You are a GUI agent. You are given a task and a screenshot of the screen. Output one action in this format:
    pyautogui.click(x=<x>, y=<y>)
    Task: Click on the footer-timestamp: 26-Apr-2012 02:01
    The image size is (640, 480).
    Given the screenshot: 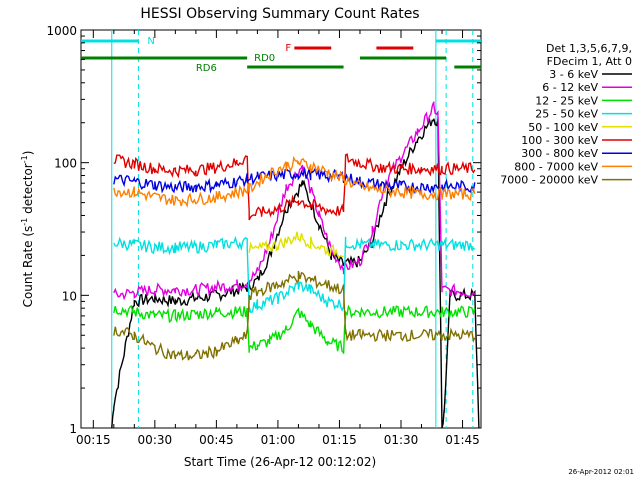 What is the action you would take?
    pyautogui.click(x=601, y=472)
    